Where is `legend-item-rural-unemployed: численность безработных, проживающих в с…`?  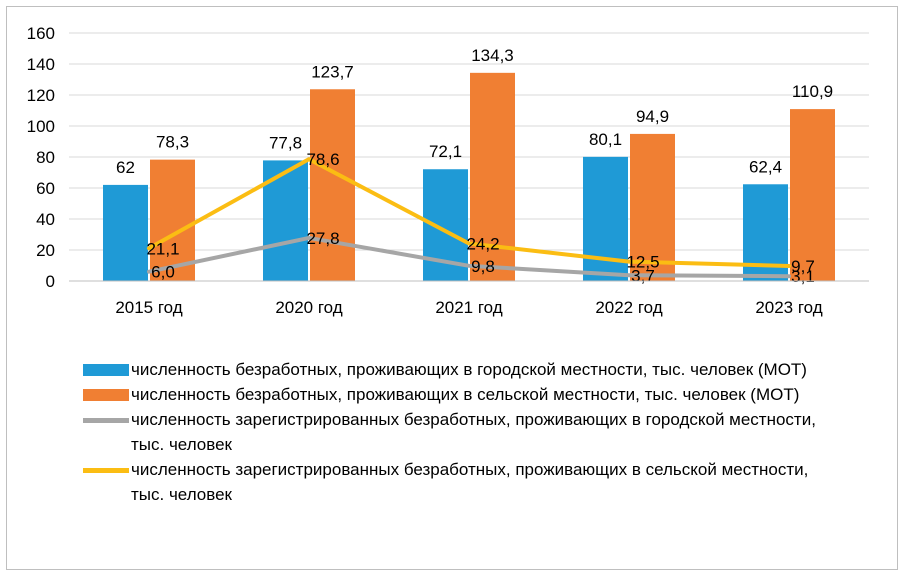
legend-item-rural-unemployed: численность безработных, проживающих в с… is located at coordinates (463, 394).